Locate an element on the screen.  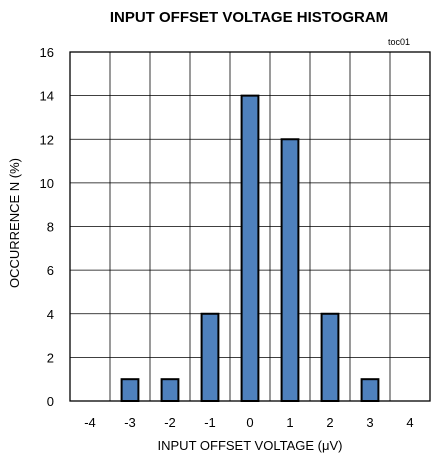
y-tick-label: 10 is located at coordinates (47, 183).